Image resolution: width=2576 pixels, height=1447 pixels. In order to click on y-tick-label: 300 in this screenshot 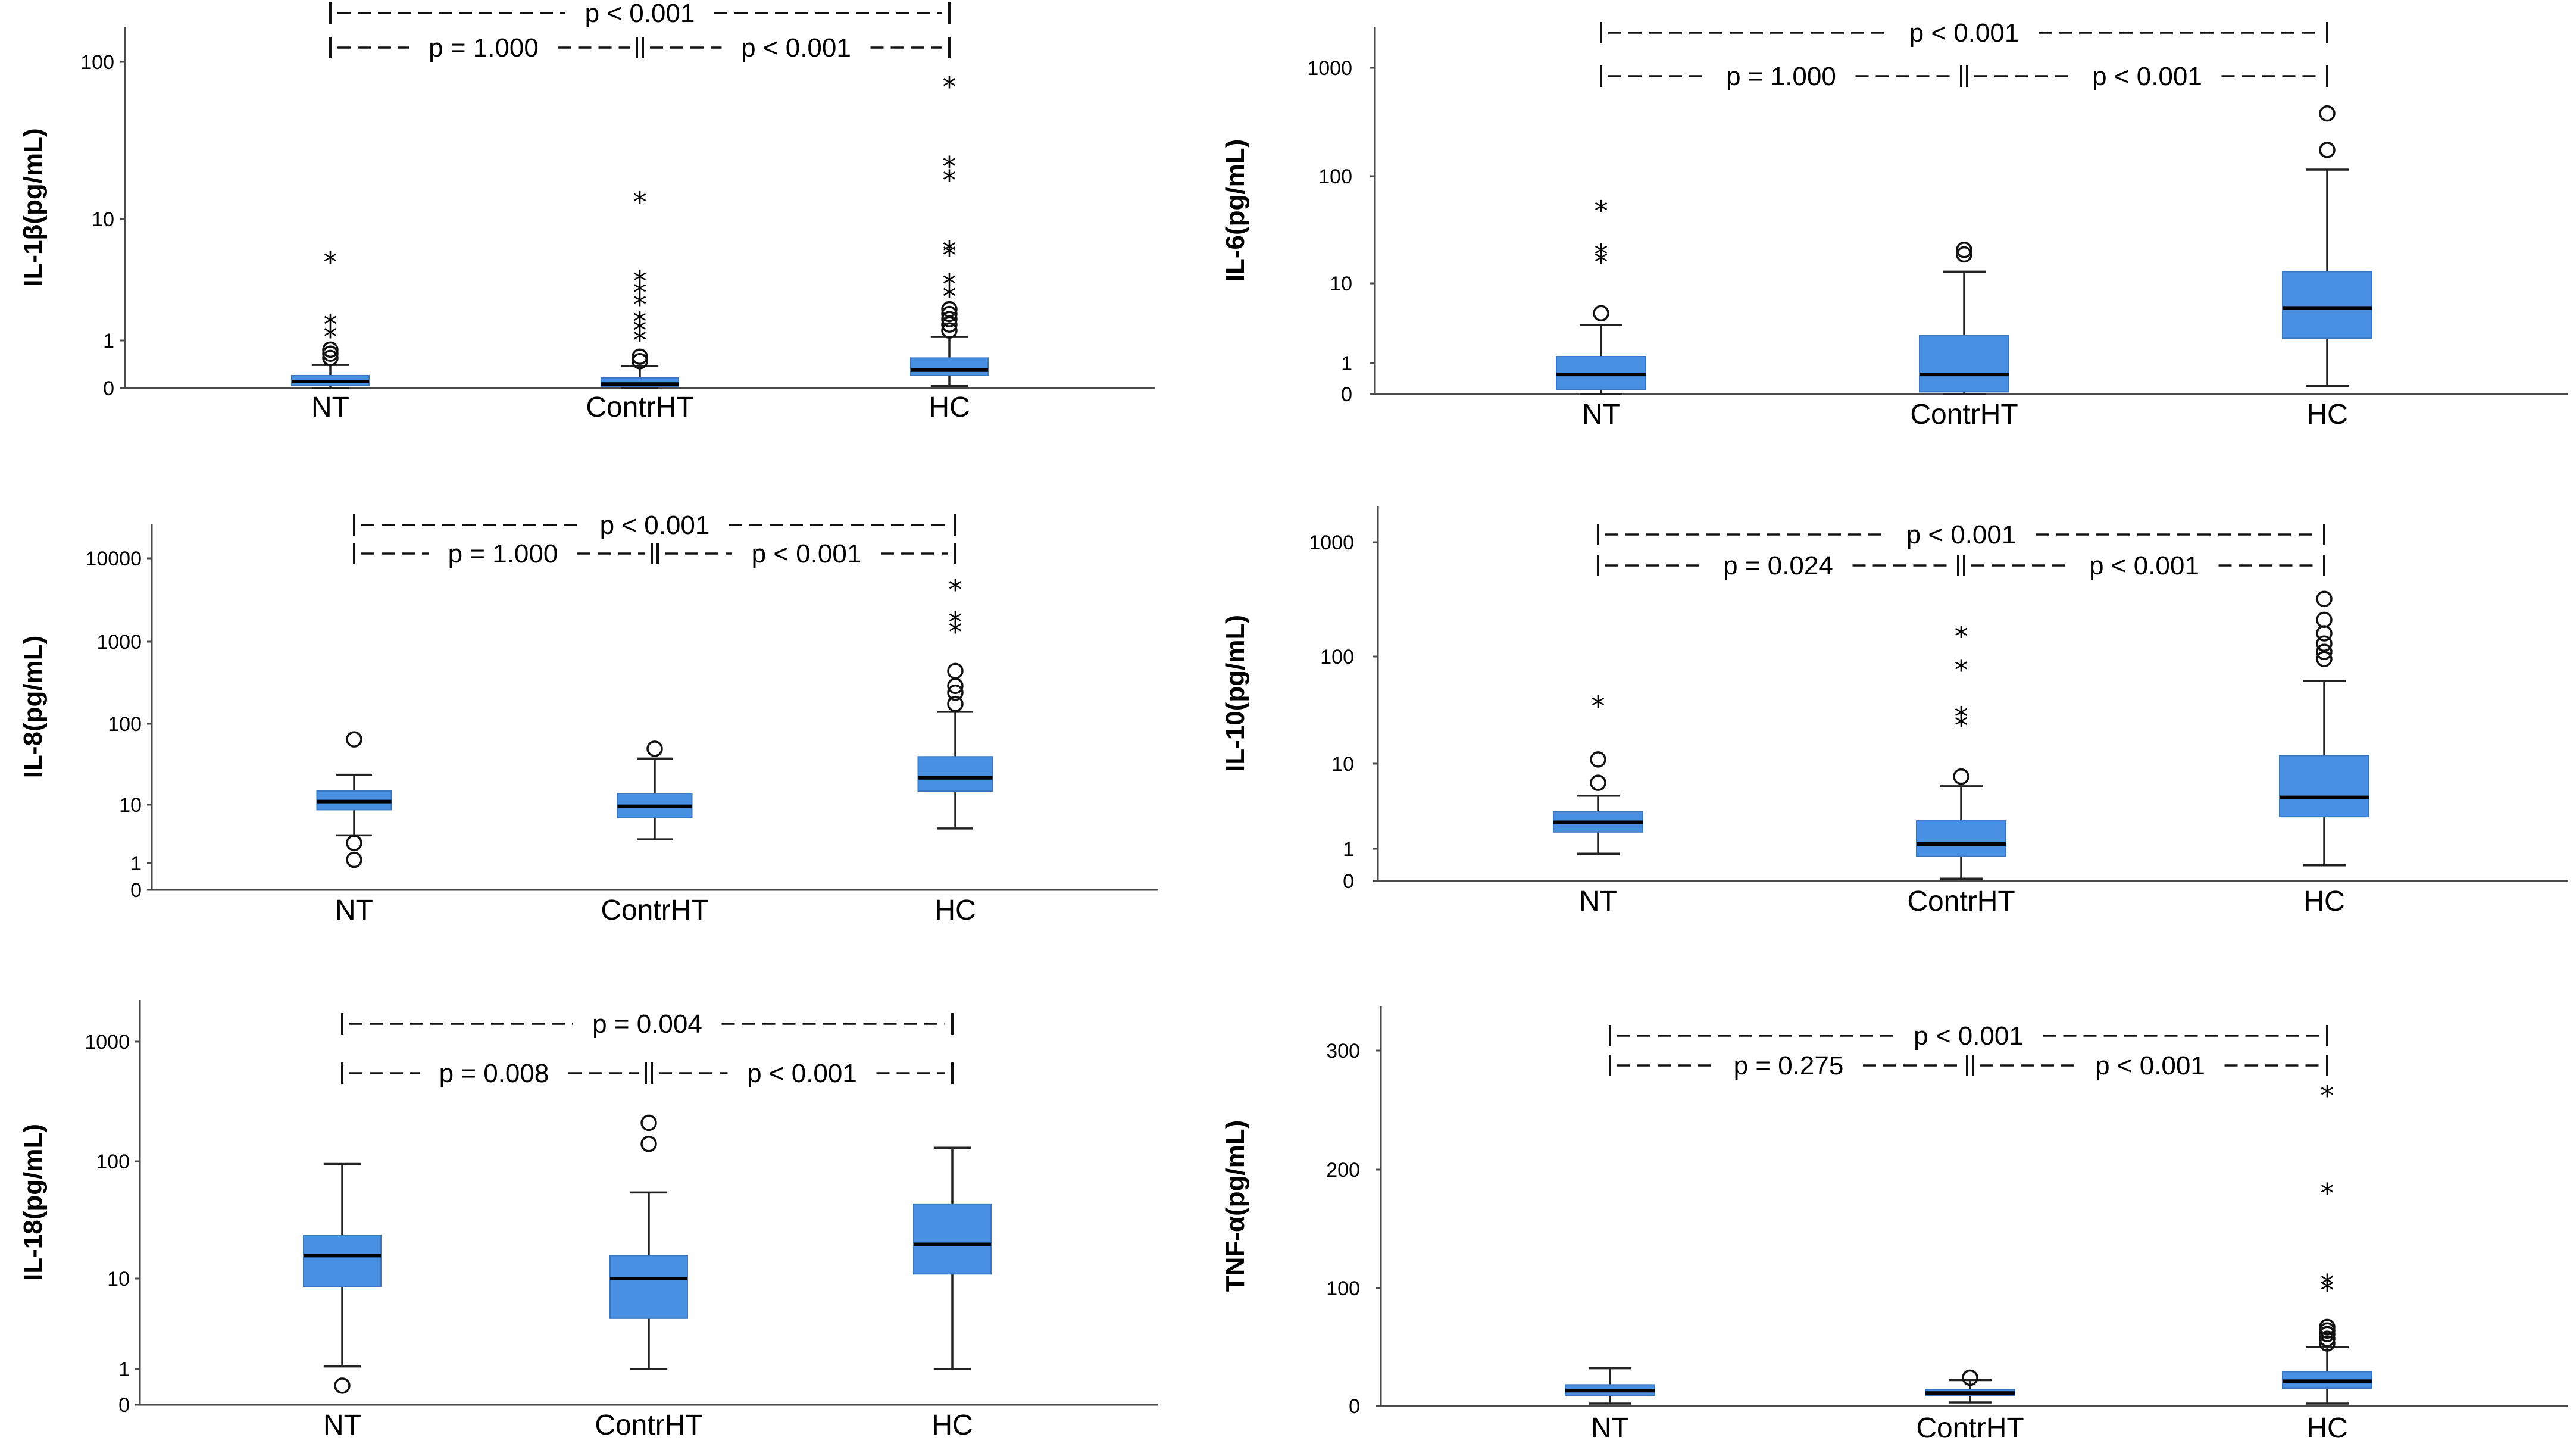, I will do `click(1343, 1051)`.